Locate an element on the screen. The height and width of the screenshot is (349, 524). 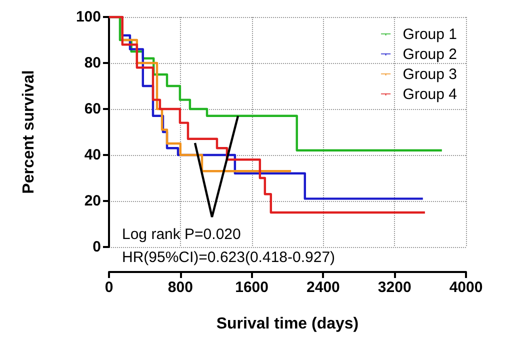
y-tick-label: 20 is located at coordinates (92, 201).